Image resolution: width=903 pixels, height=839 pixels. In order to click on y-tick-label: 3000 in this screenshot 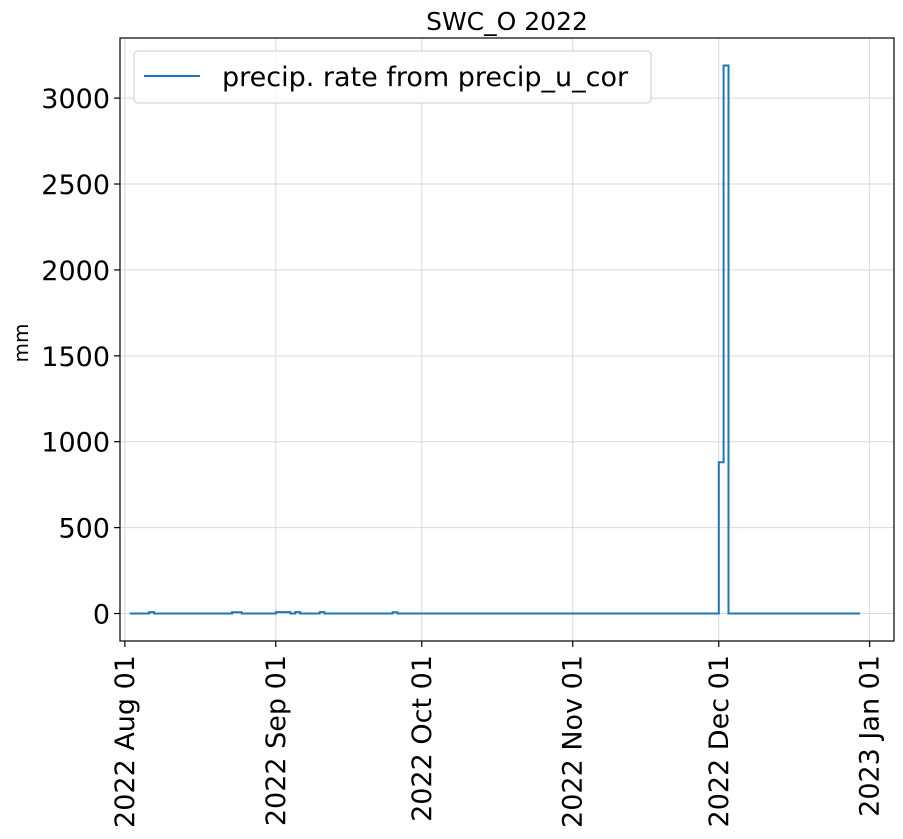, I will do `click(75, 99)`.